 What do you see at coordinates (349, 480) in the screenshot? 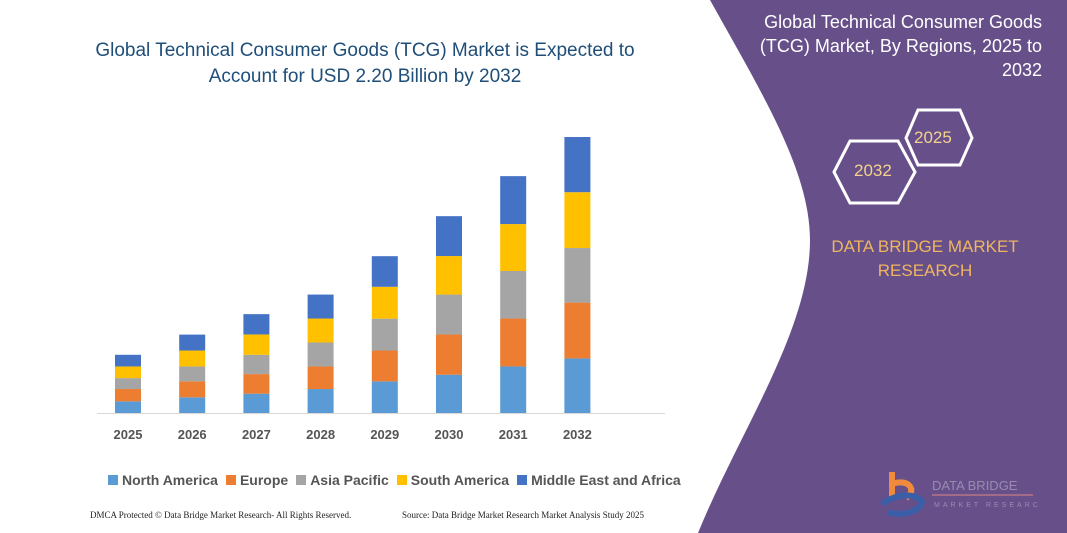
I see `legend-label: Asia Pacific` at bounding box center [349, 480].